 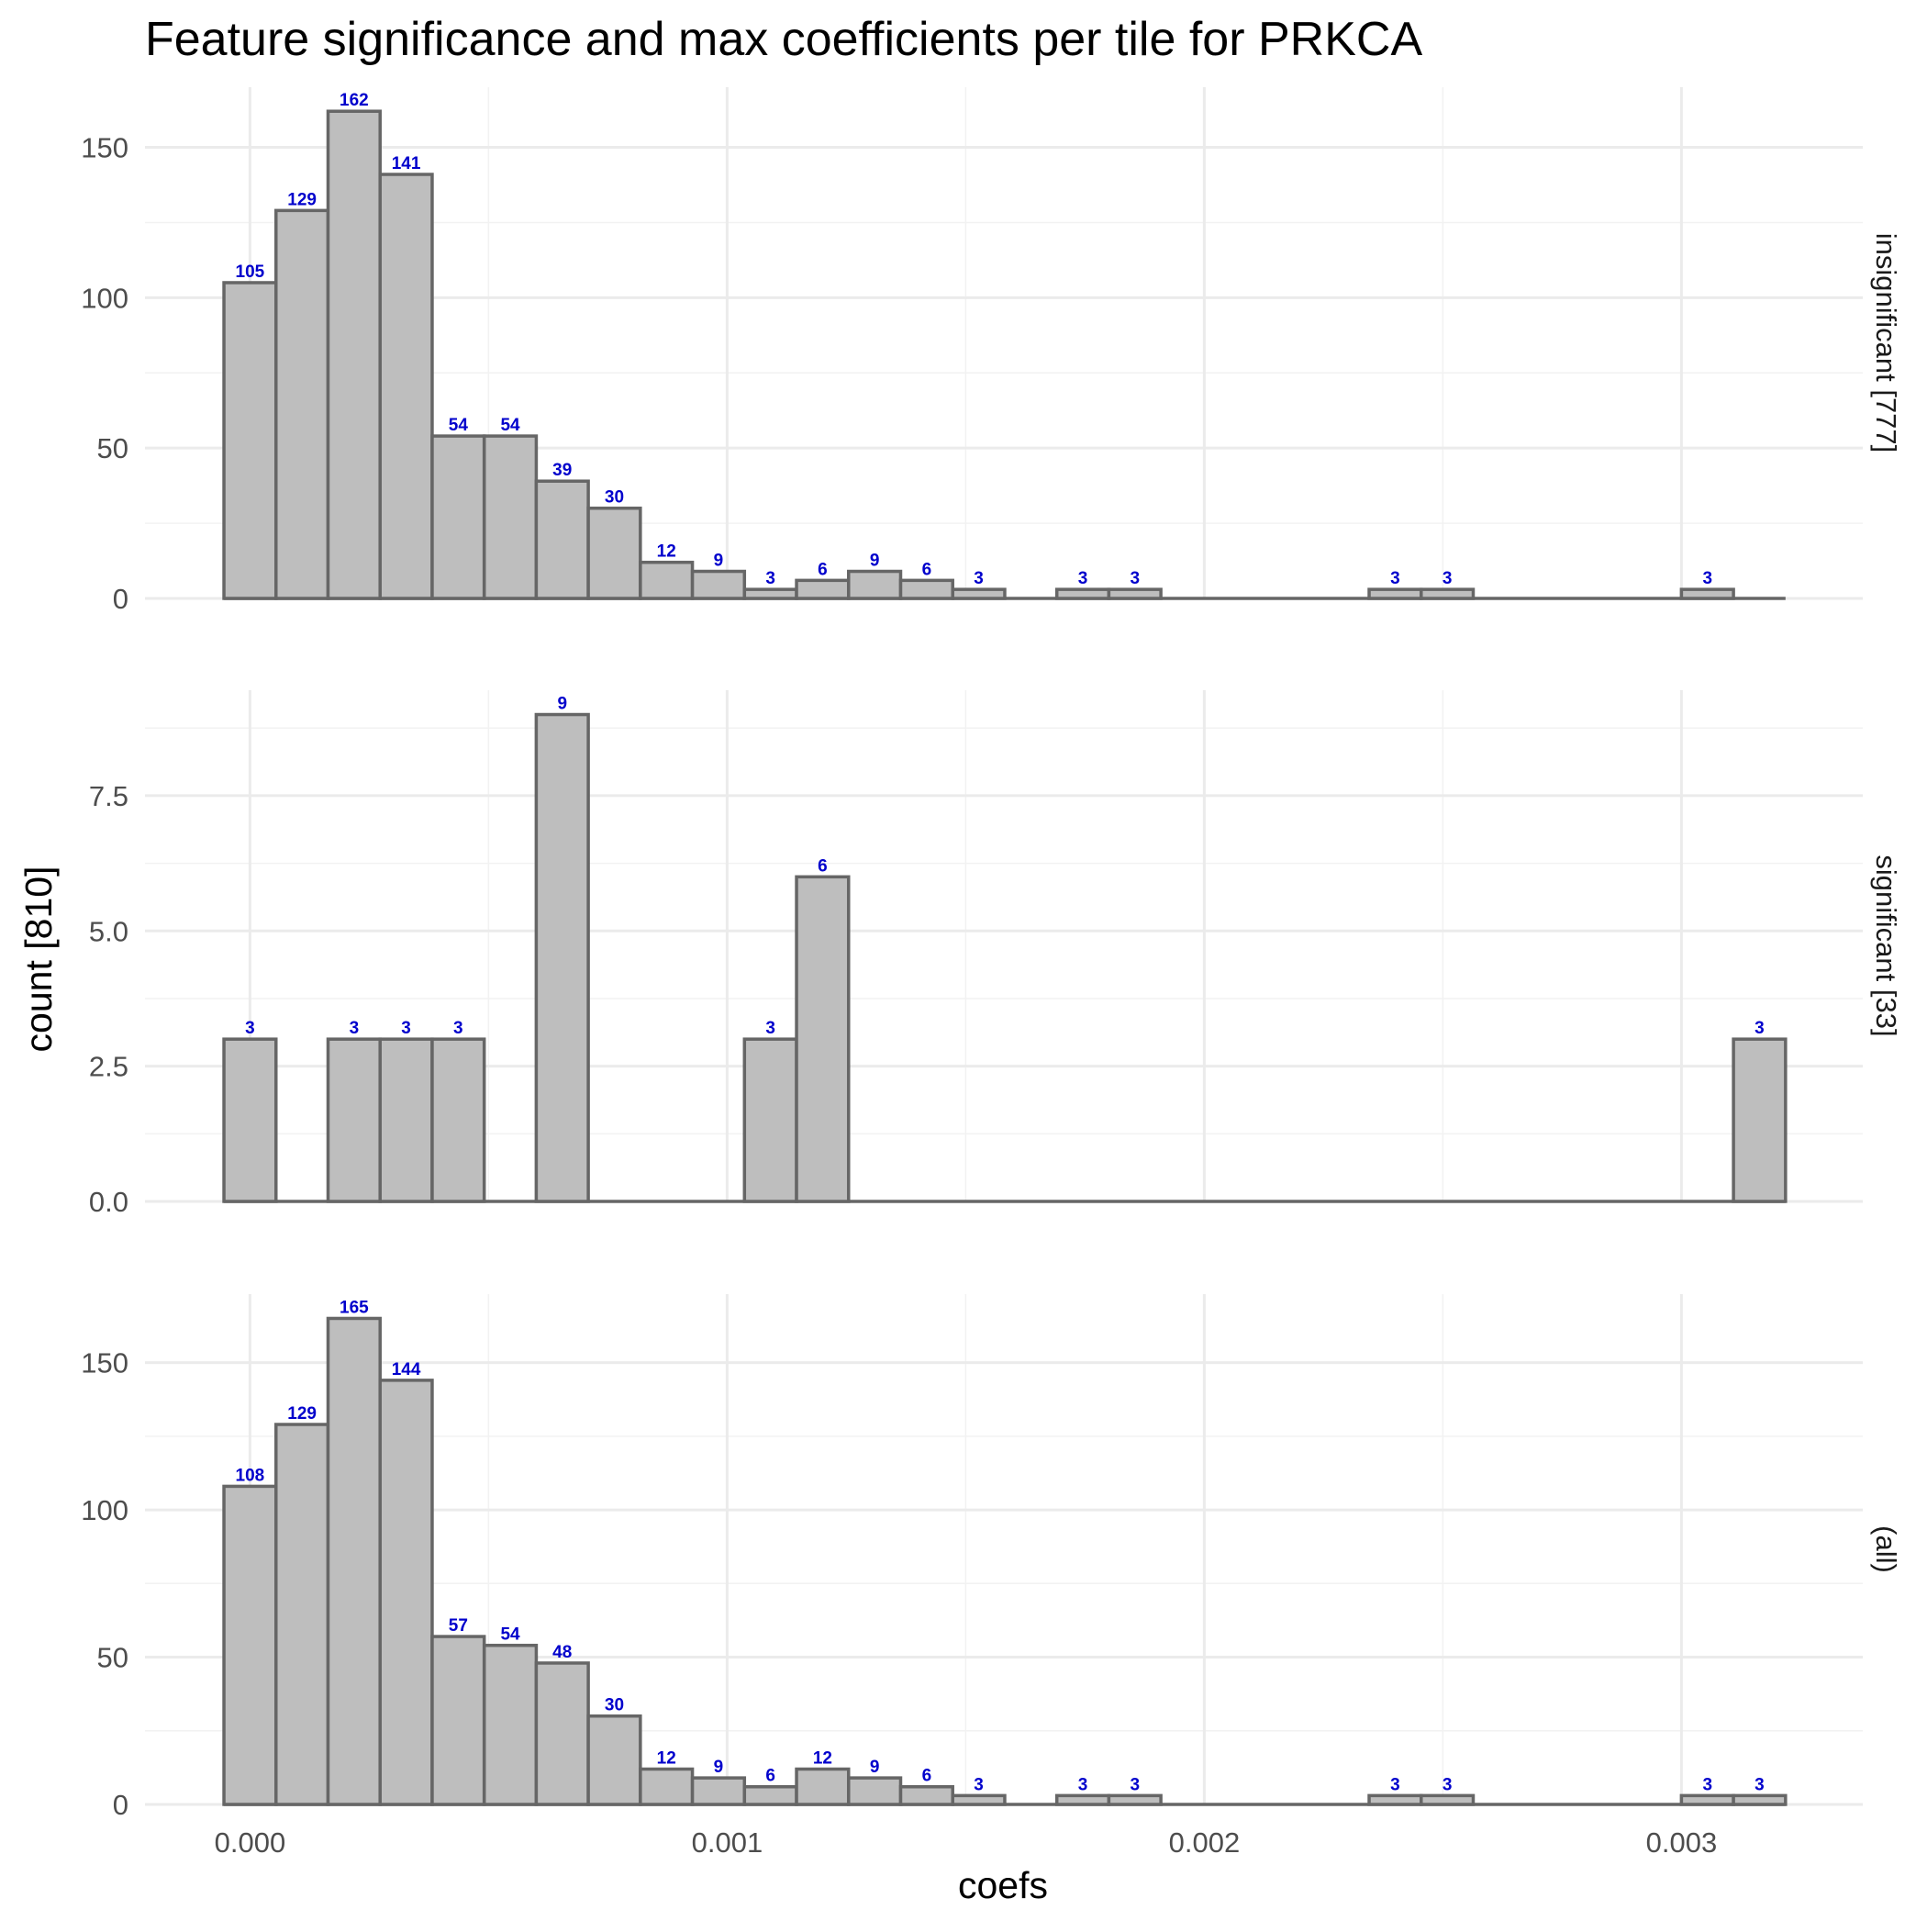 What do you see at coordinates (406, 163) in the screenshot?
I see `bar-count-label: 141` at bounding box center [406, 163].